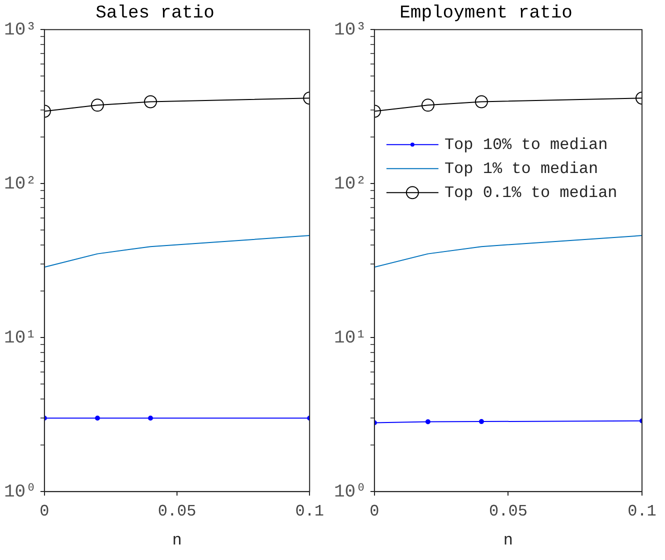 The width and height of the screenshot is (665, 560). Describe the element at coordinates (155, 14) in the screenshot. I see `chart-title: Sales ratio` at that location.